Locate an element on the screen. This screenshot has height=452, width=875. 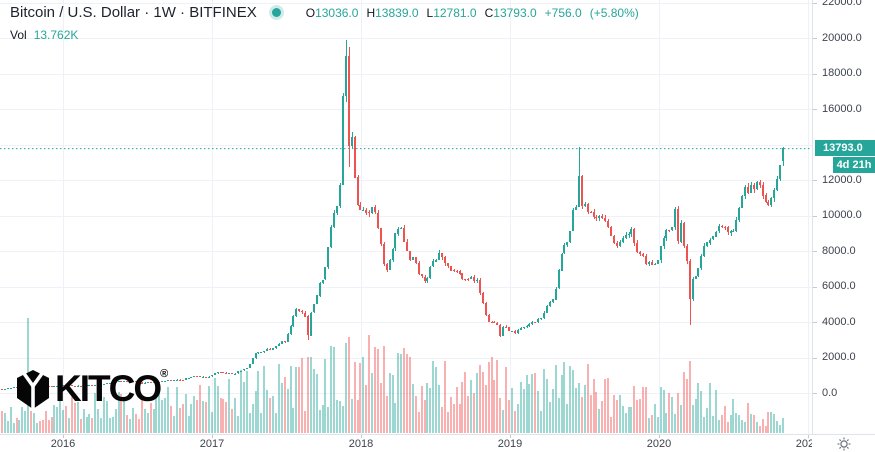
close-value: 13793.0 is located at coordinates (515, 12).